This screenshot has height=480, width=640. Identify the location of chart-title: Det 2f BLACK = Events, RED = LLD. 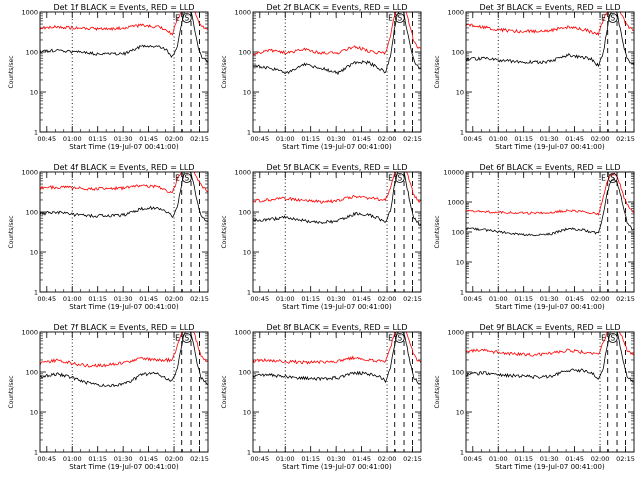
(336, 7).